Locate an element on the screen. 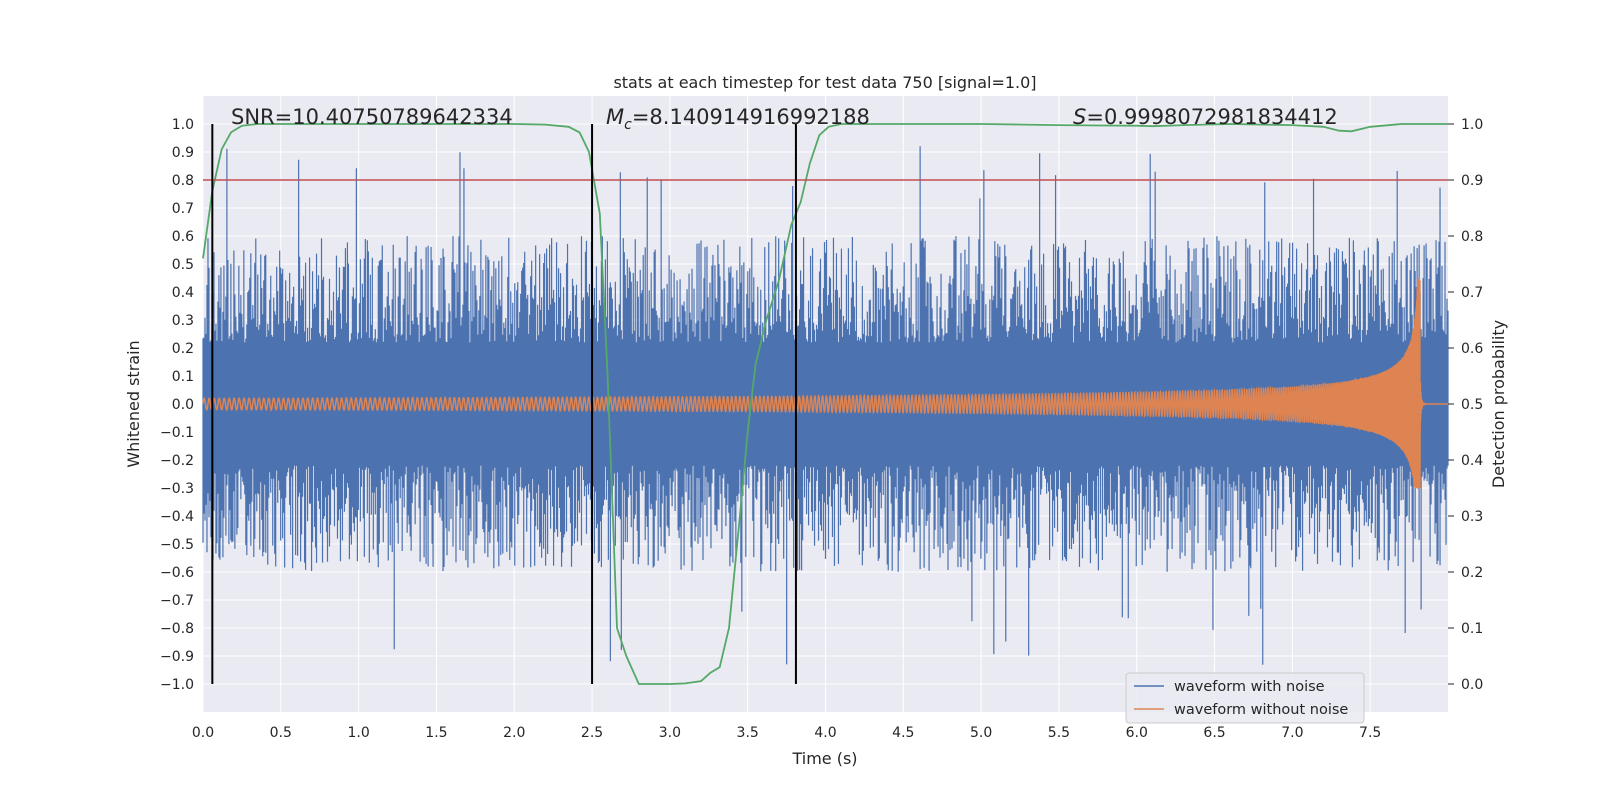 The height and width of the screenshot is (800, 1600). x-tick-label: 5.0 is located at coordinates (981, 733).